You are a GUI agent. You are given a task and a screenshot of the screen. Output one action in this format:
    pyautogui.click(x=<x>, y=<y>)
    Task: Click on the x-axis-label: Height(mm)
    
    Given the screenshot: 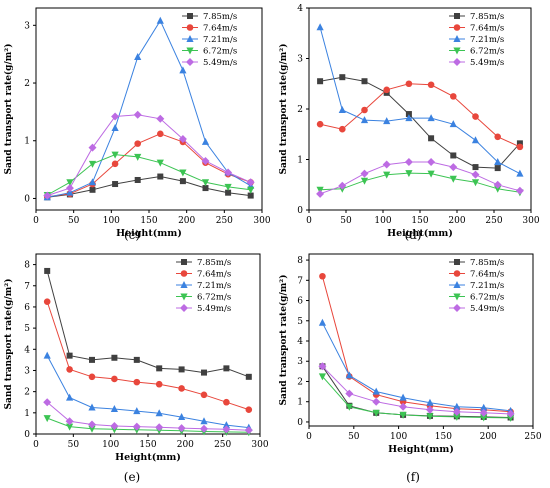 What is the action you would take?
    pyautogui.click(x=420, y=233)
    